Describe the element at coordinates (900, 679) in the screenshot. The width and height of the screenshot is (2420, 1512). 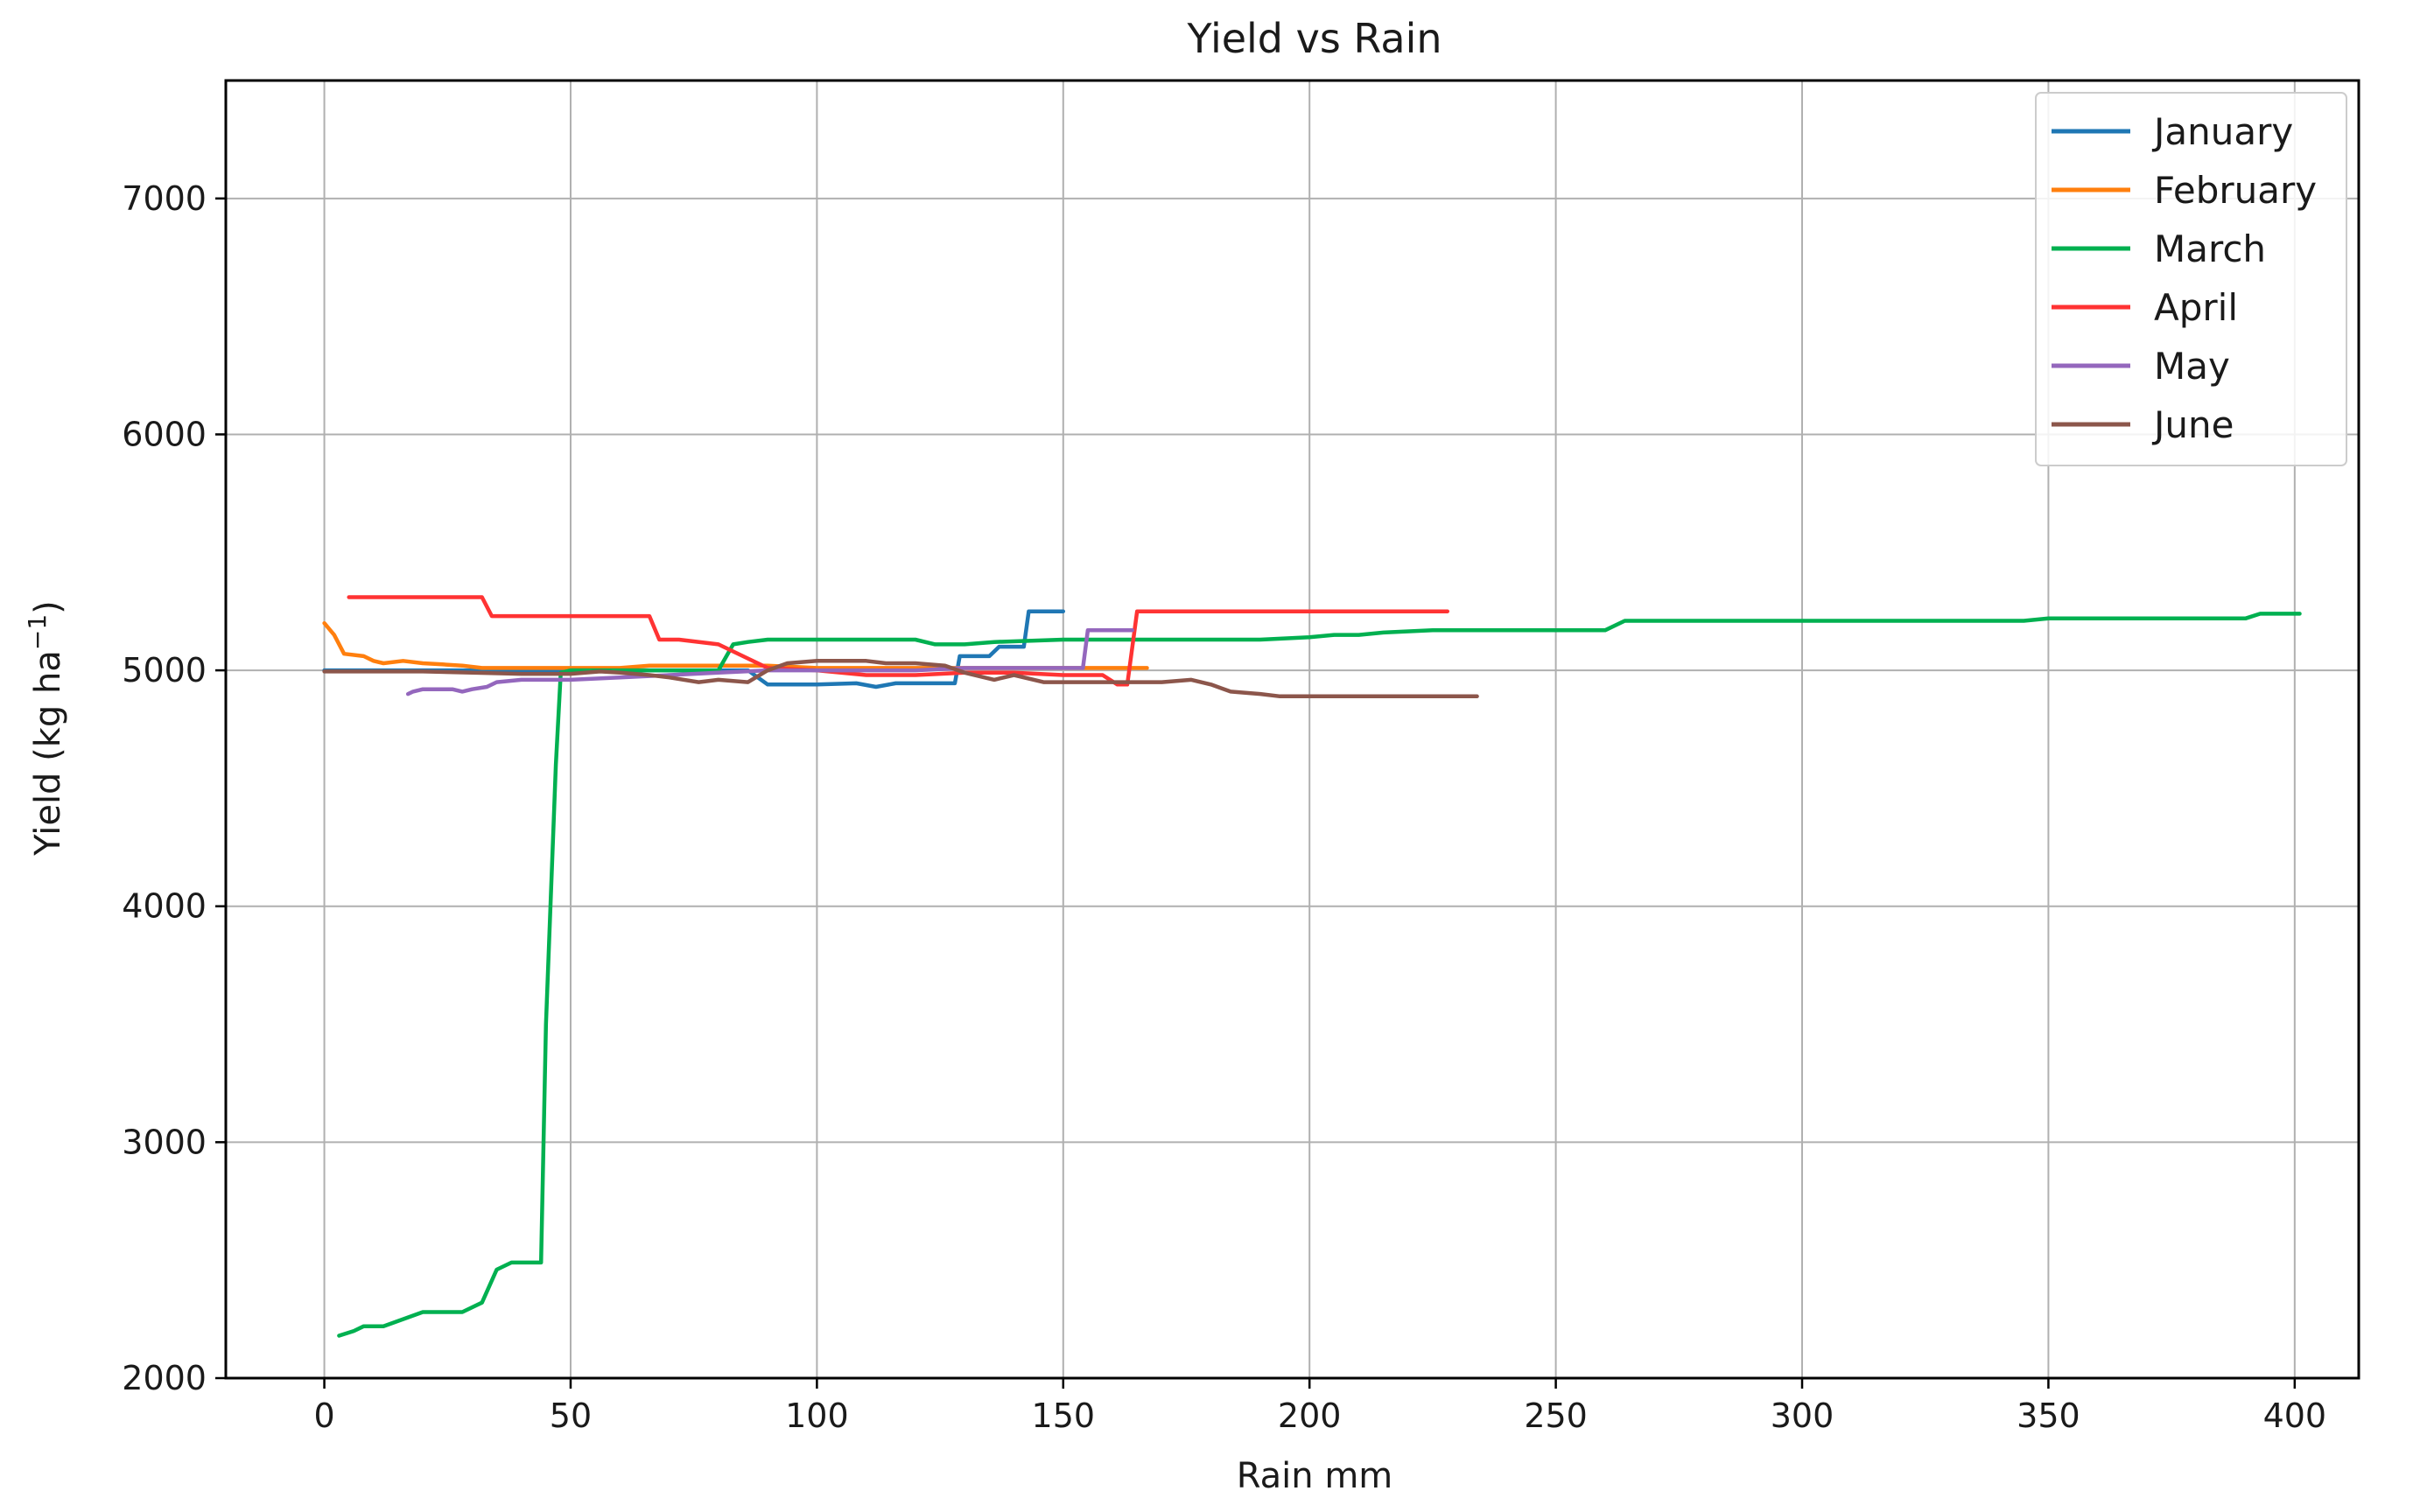
I see `series-line-june` at that location.